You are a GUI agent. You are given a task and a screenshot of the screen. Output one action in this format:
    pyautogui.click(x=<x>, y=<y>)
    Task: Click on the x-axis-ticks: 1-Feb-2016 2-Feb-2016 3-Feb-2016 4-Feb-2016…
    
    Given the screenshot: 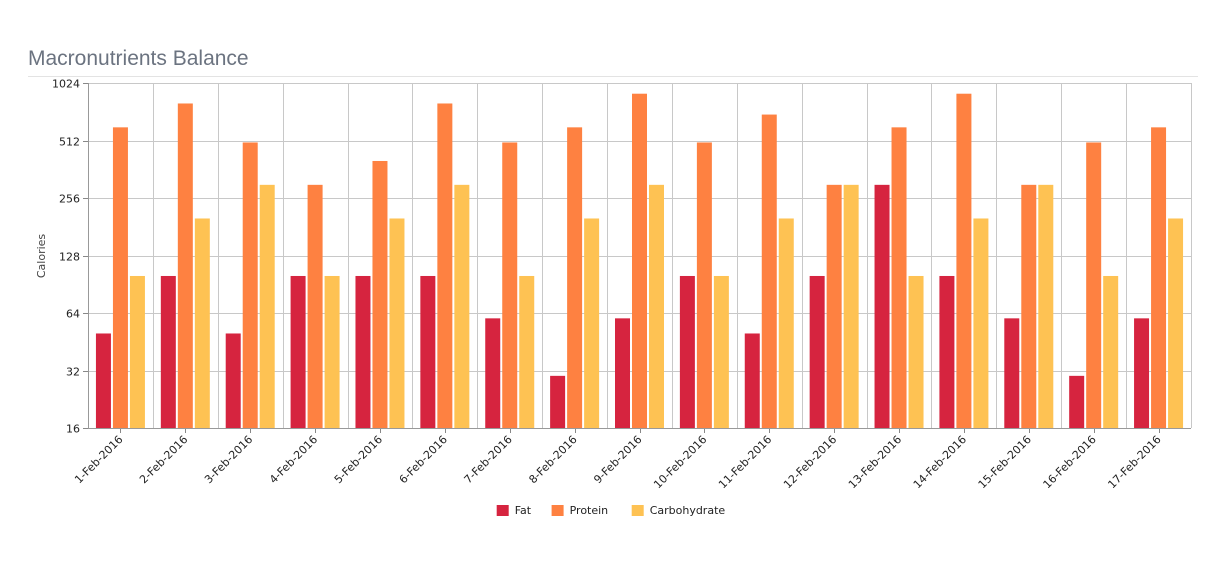 What is the action you would take?
    pyautogui.click(x=618, y=459)
    